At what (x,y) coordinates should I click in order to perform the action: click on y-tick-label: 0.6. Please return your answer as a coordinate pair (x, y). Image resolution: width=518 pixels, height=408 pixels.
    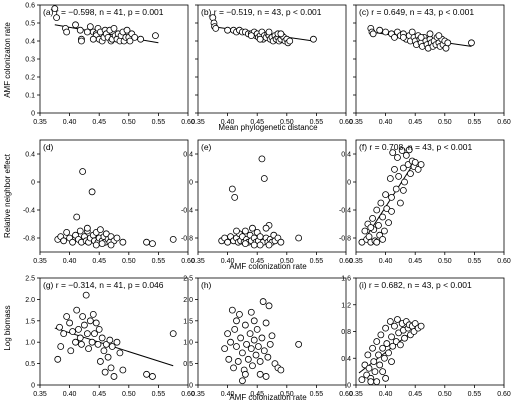
    Looking at the image, I should click on (30, 6).